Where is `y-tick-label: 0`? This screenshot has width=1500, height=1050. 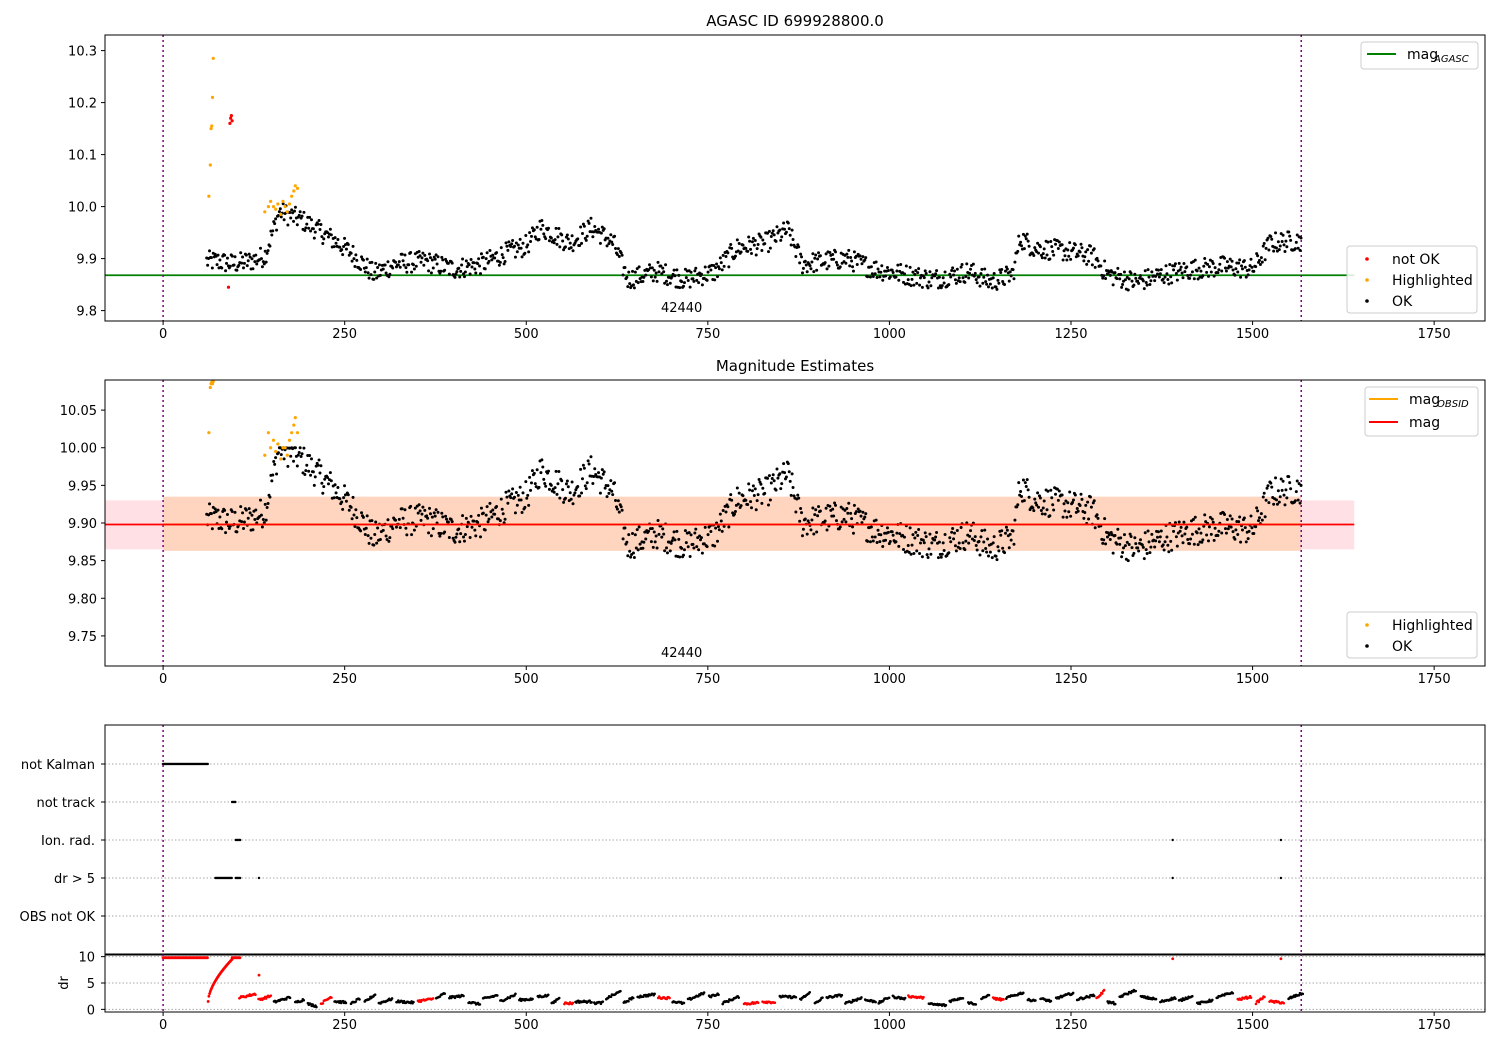 y-tick-label: 0 is located at coordinates (91, 1010).